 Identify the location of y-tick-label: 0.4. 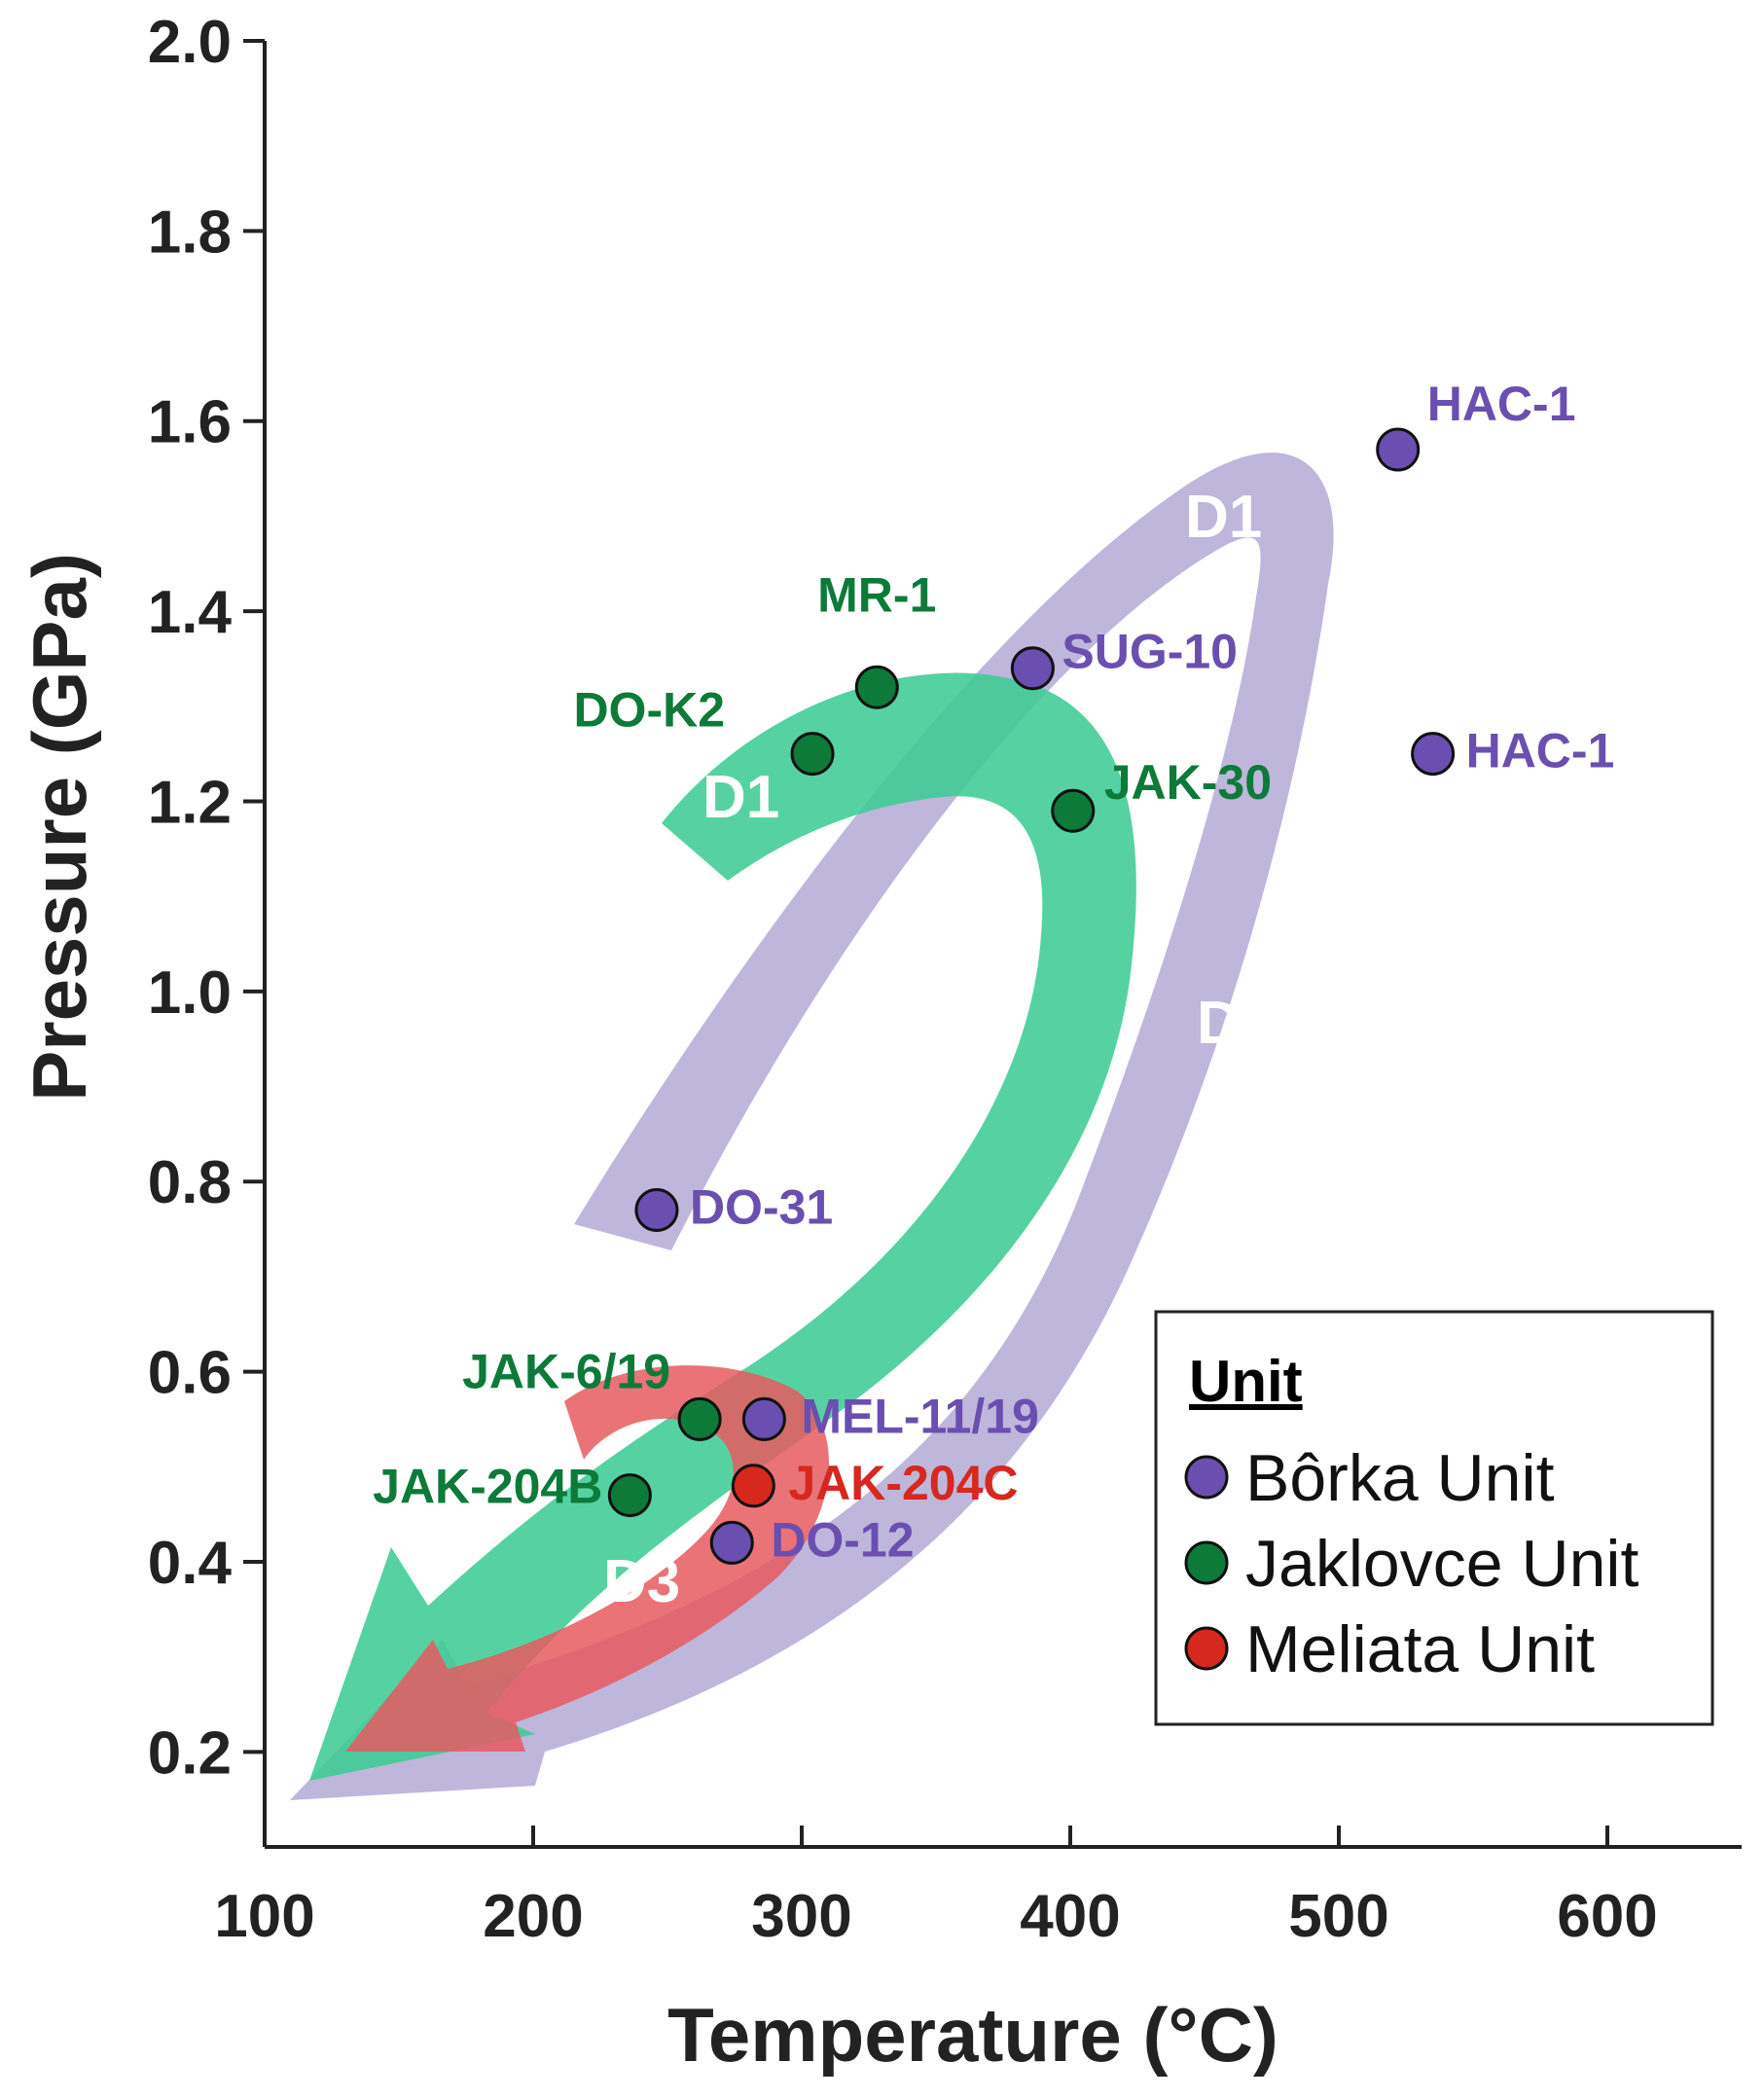
(190, 1563).